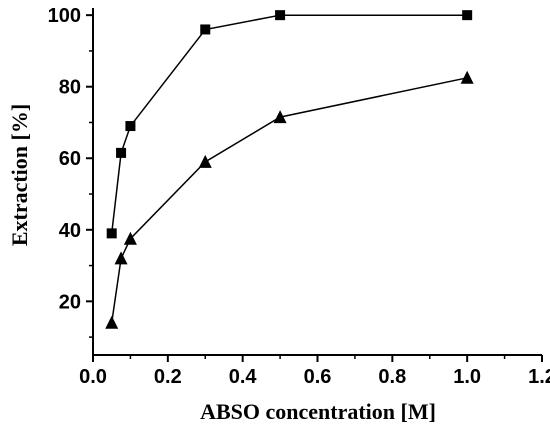 The height and width of the screenshot is (427, 550). Describe the element at coordinates (168, 377) in the screenshot. I see `x-tick-label: 0.2` at that location.